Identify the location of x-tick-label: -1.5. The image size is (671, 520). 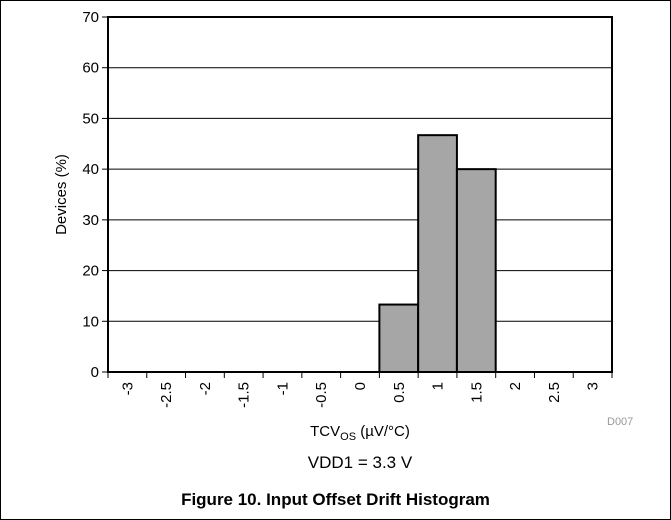
(244, 395).